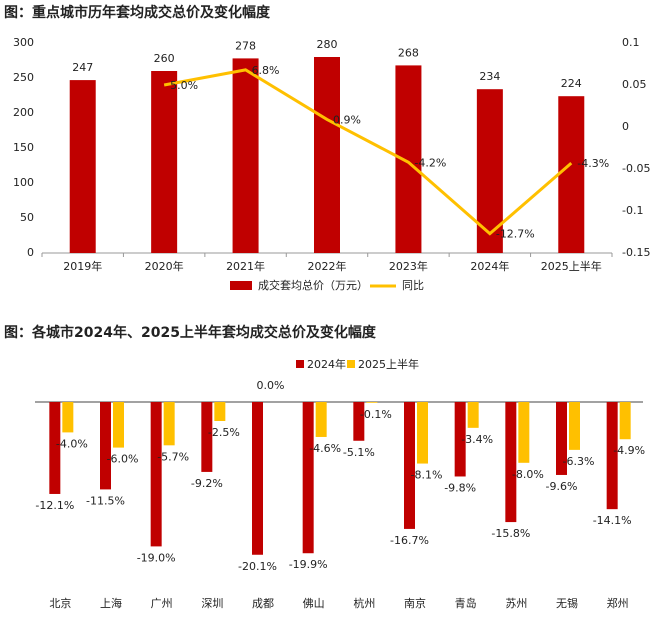  I want to click on y2-tick-label: 0.1, so click(631, 42).